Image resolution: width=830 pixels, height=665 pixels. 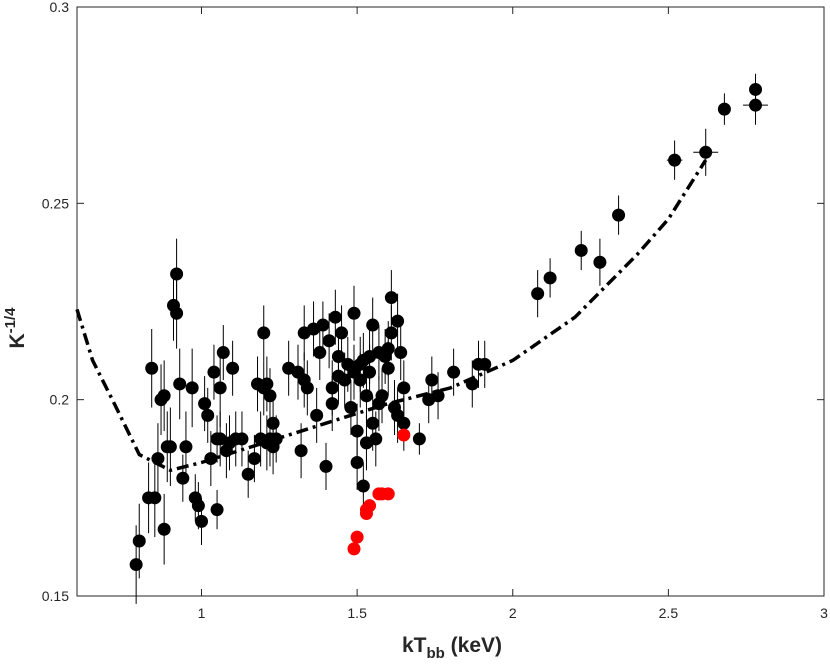 I want to click on x-axis-label-main: kT, so click(x=414, y=645).